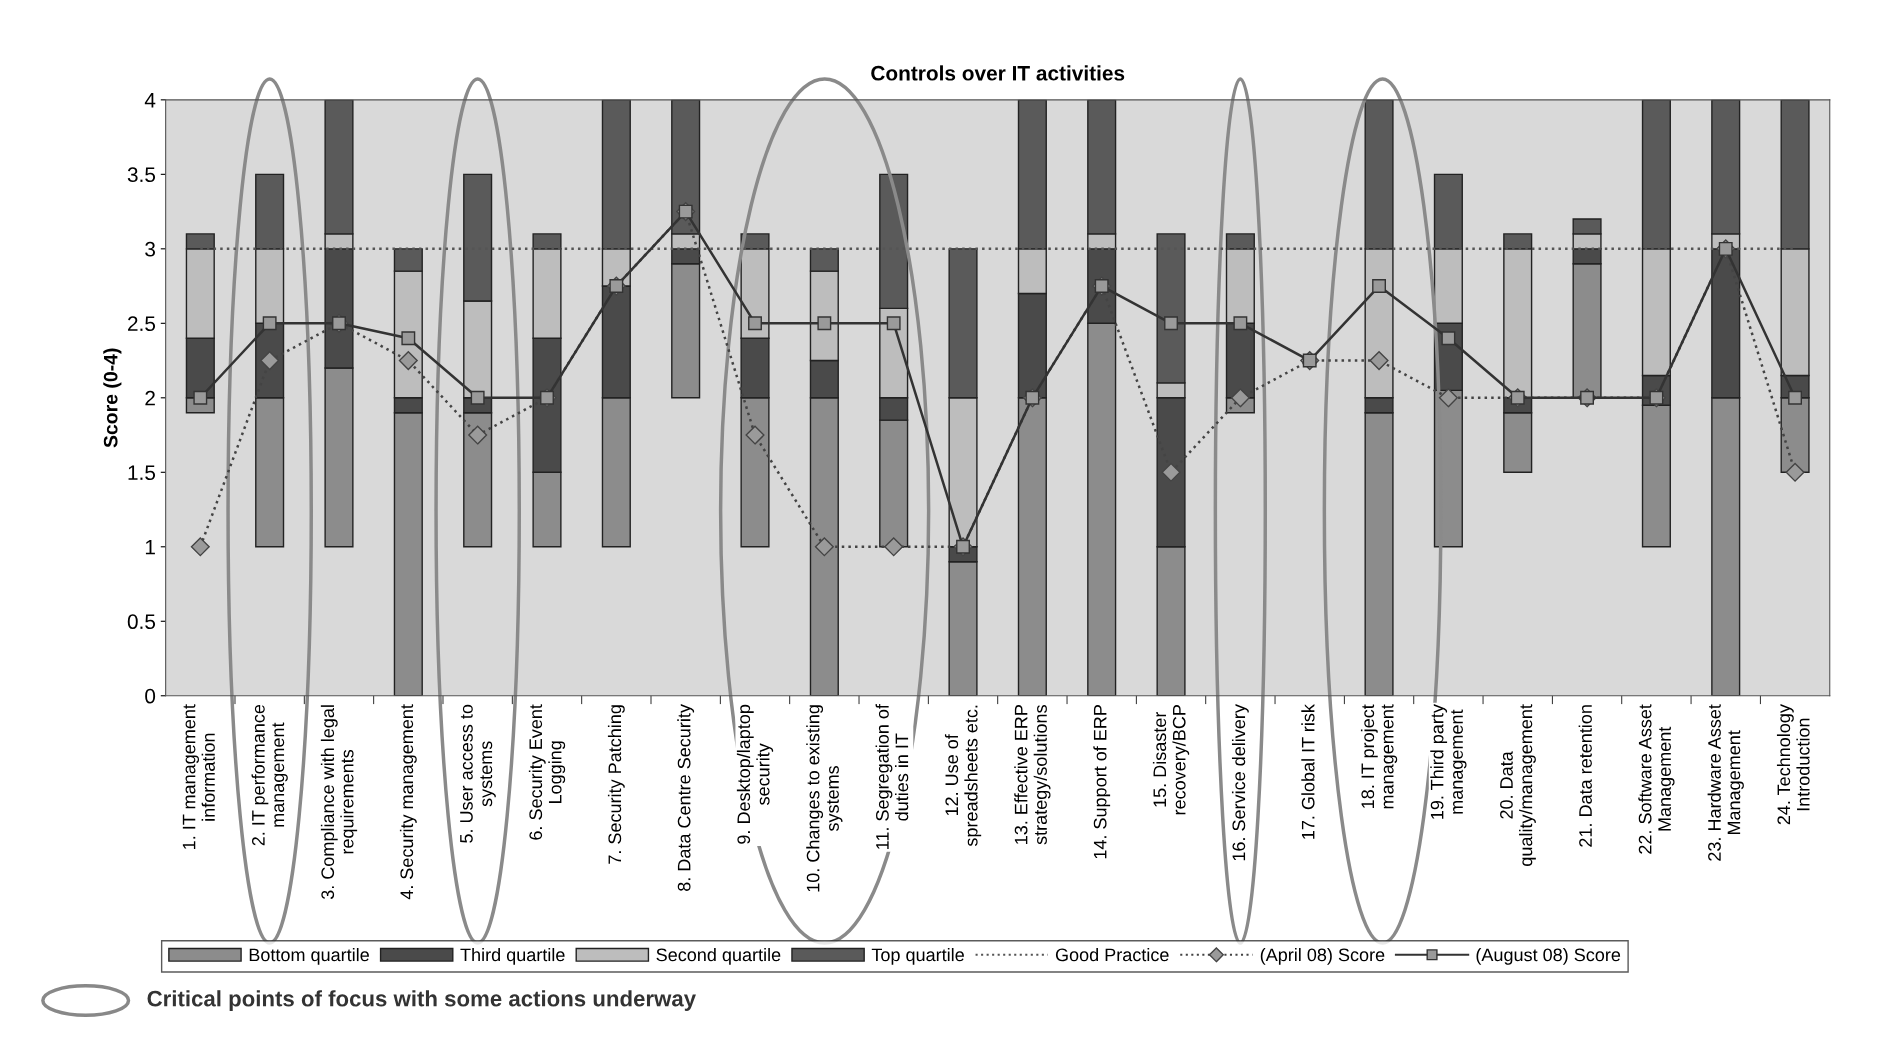 This screenshot has width=1904, height=1051. I want to click on y-tick-label: 3, so click(150, 249).